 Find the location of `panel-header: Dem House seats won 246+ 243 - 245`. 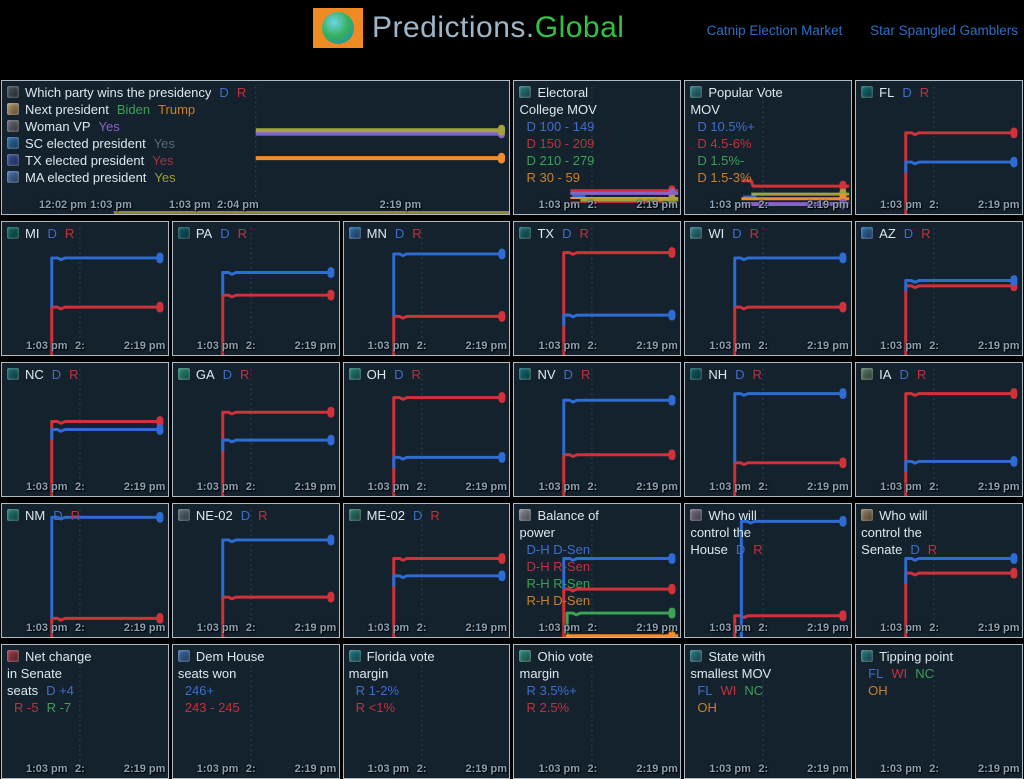

panel-header: Dem House seats won 246+ 243 - 245 is located at coordinates (257, 682).